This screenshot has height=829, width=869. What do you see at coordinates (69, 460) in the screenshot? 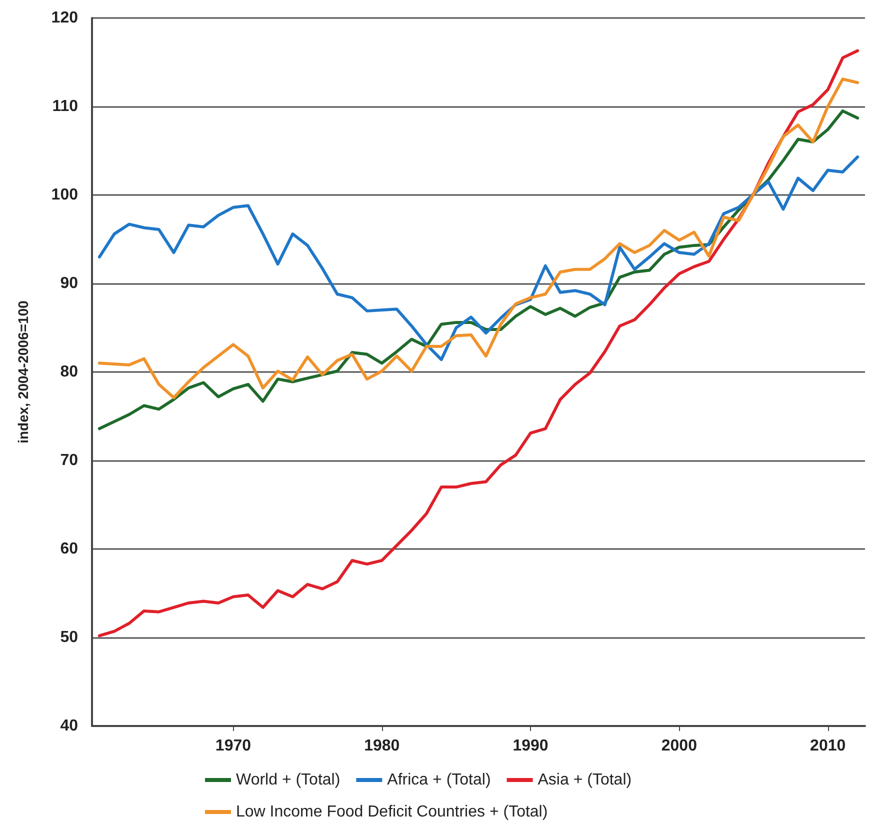
I see `y-tick-label: 70` at bounding box center [69, 460].